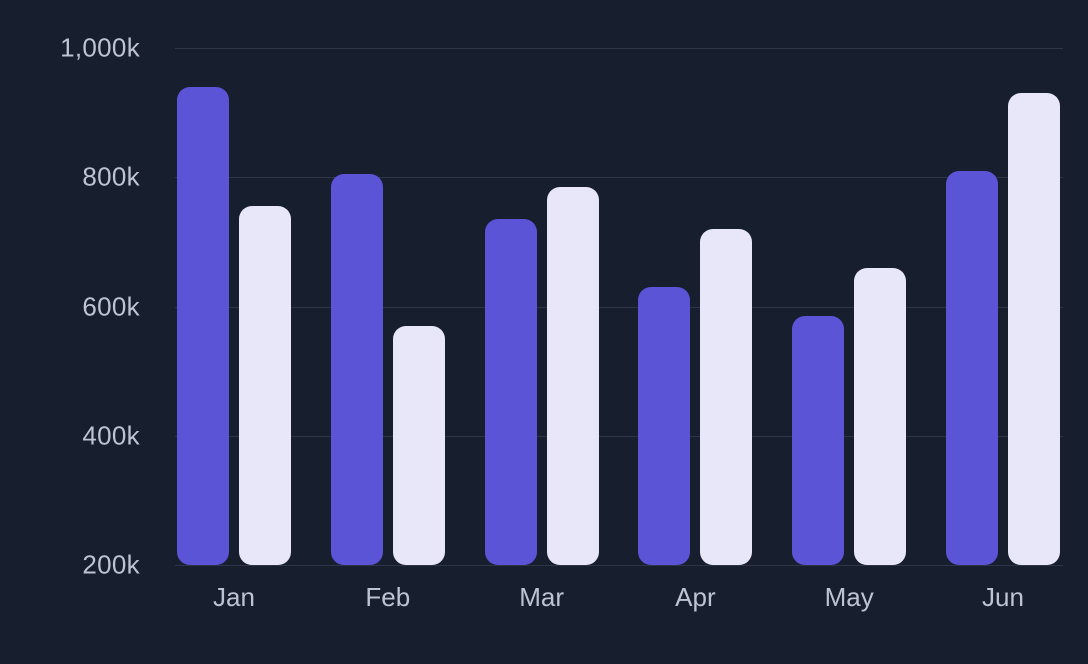 Image resolution: width=1088 pixels, height=664 pixels. I want to click on x-axis-label: May, so click(849, 597).